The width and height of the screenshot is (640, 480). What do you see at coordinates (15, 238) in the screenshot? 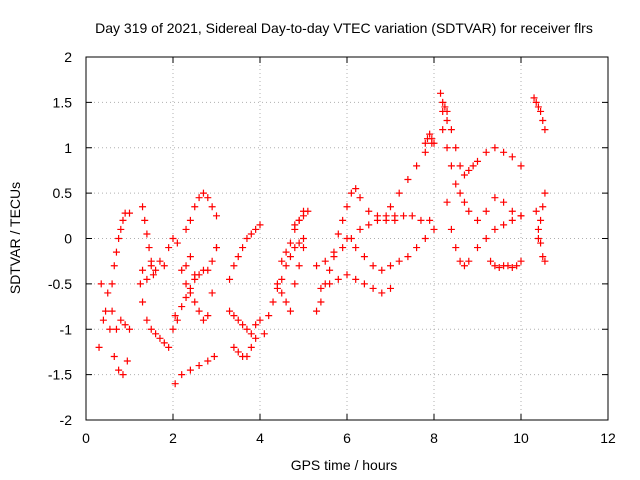
I see `y-axis-label: SDTVAR / TECUs` at bounding box center [15, 238].